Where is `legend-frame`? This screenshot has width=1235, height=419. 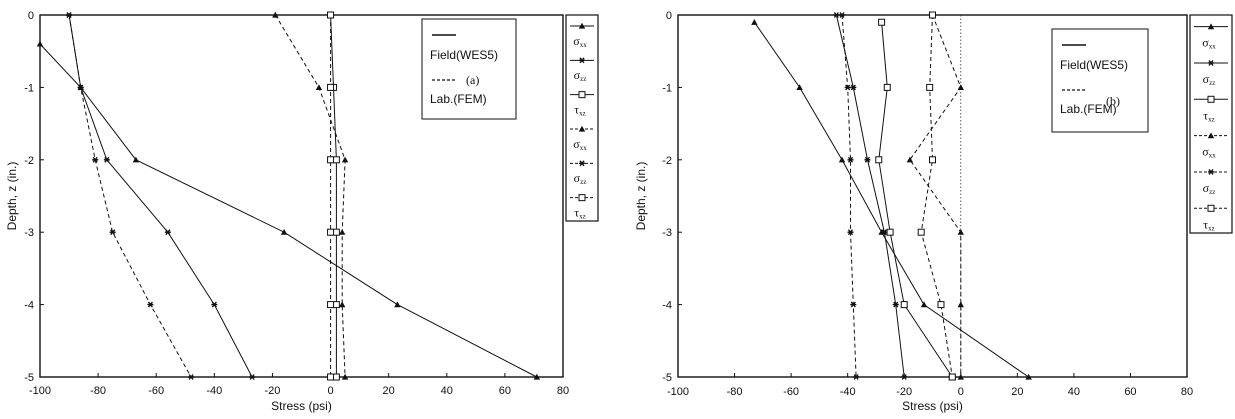 legend-frame is located at coordinates (1100, 80).